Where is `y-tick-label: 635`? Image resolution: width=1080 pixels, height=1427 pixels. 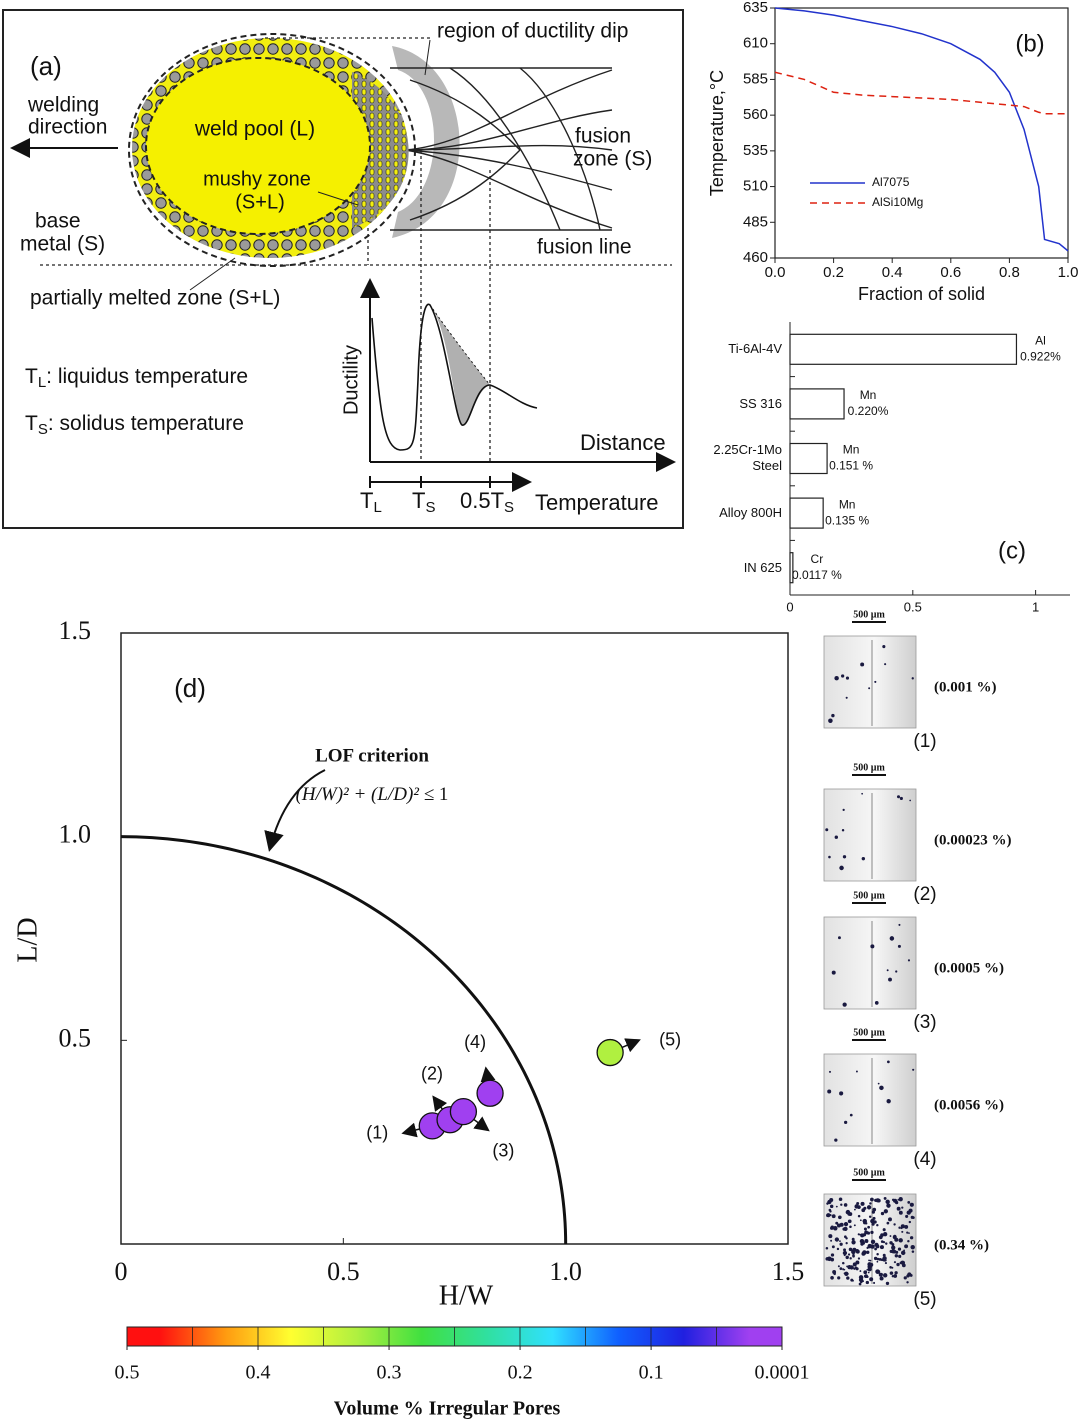
y-tick-label: 635 is located at coordinates (755, 8).